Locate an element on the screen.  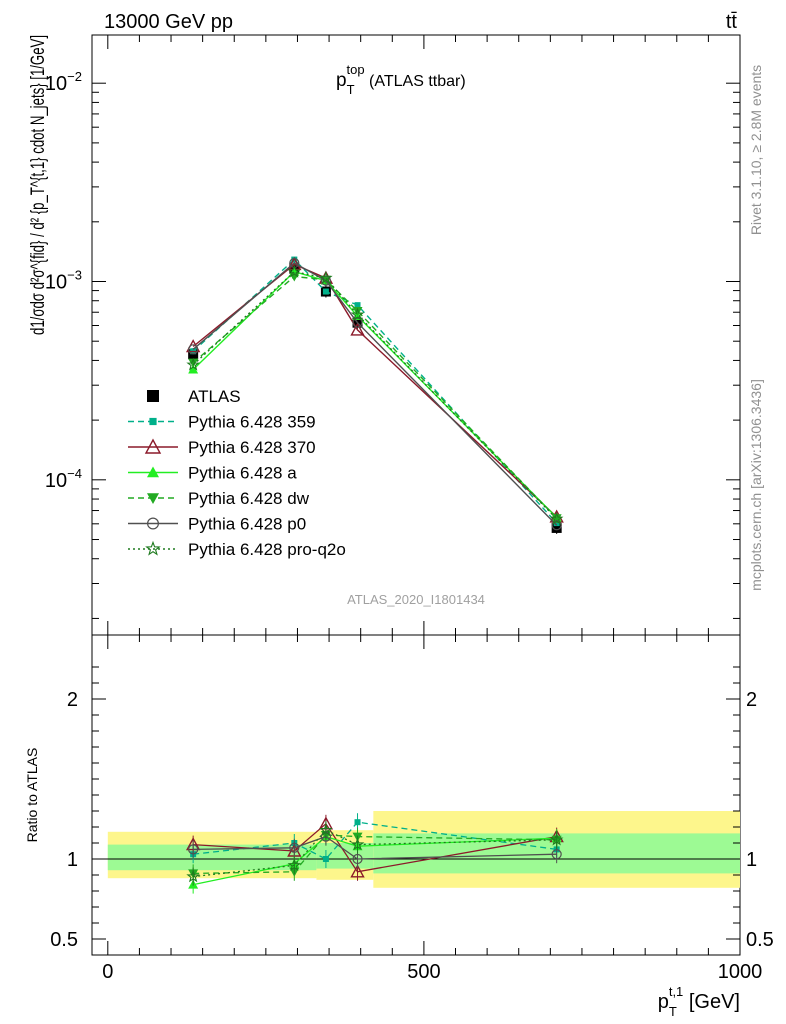
ratio-series-group is located at coordinates (374, 853).